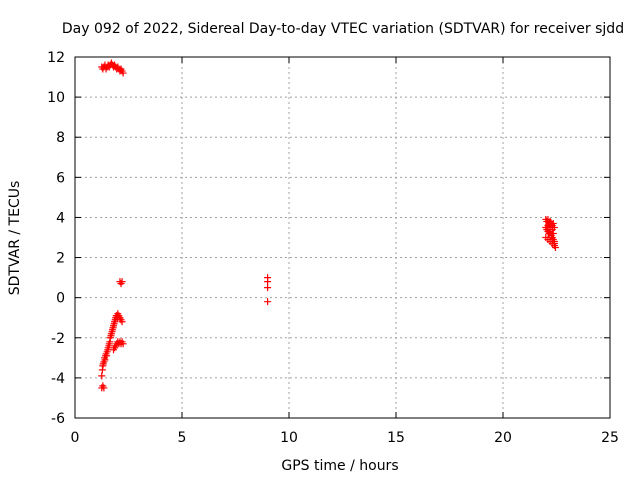  What do you see at coordinates (396, 438) in the screenshot?
I see `x-tick-label: 15` at bounding box center [396, 438].